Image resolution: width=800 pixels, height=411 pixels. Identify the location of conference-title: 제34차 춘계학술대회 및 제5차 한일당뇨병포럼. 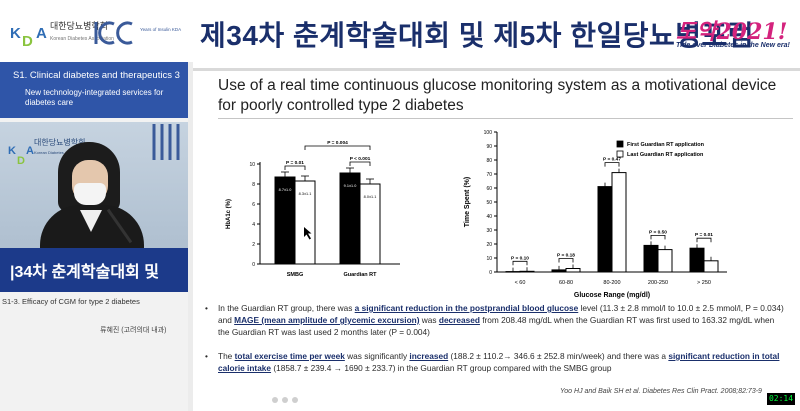
(477, 35).